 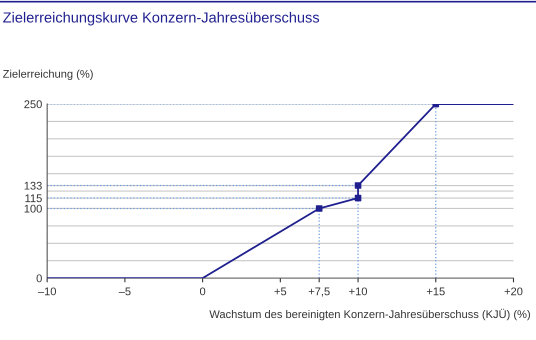 I want to click on y-axis-title: Zielerreichung (%), so click(x=48, y=75).